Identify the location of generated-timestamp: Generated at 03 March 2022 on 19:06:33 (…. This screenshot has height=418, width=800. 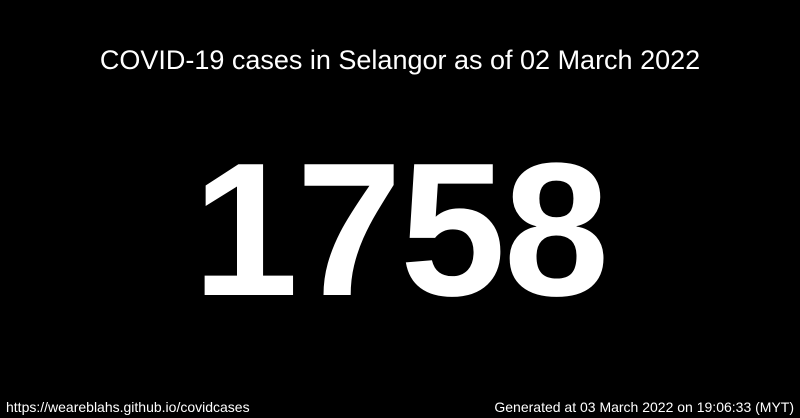
(644, 407).